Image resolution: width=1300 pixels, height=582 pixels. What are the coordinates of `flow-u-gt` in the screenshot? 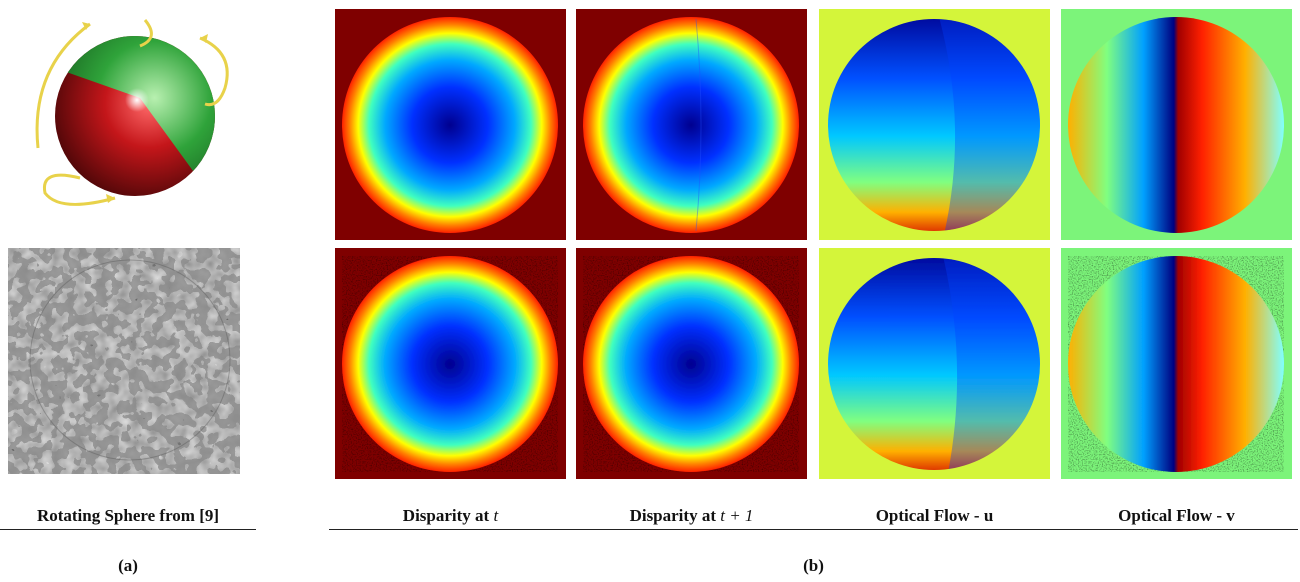 It's located at (934, 124).